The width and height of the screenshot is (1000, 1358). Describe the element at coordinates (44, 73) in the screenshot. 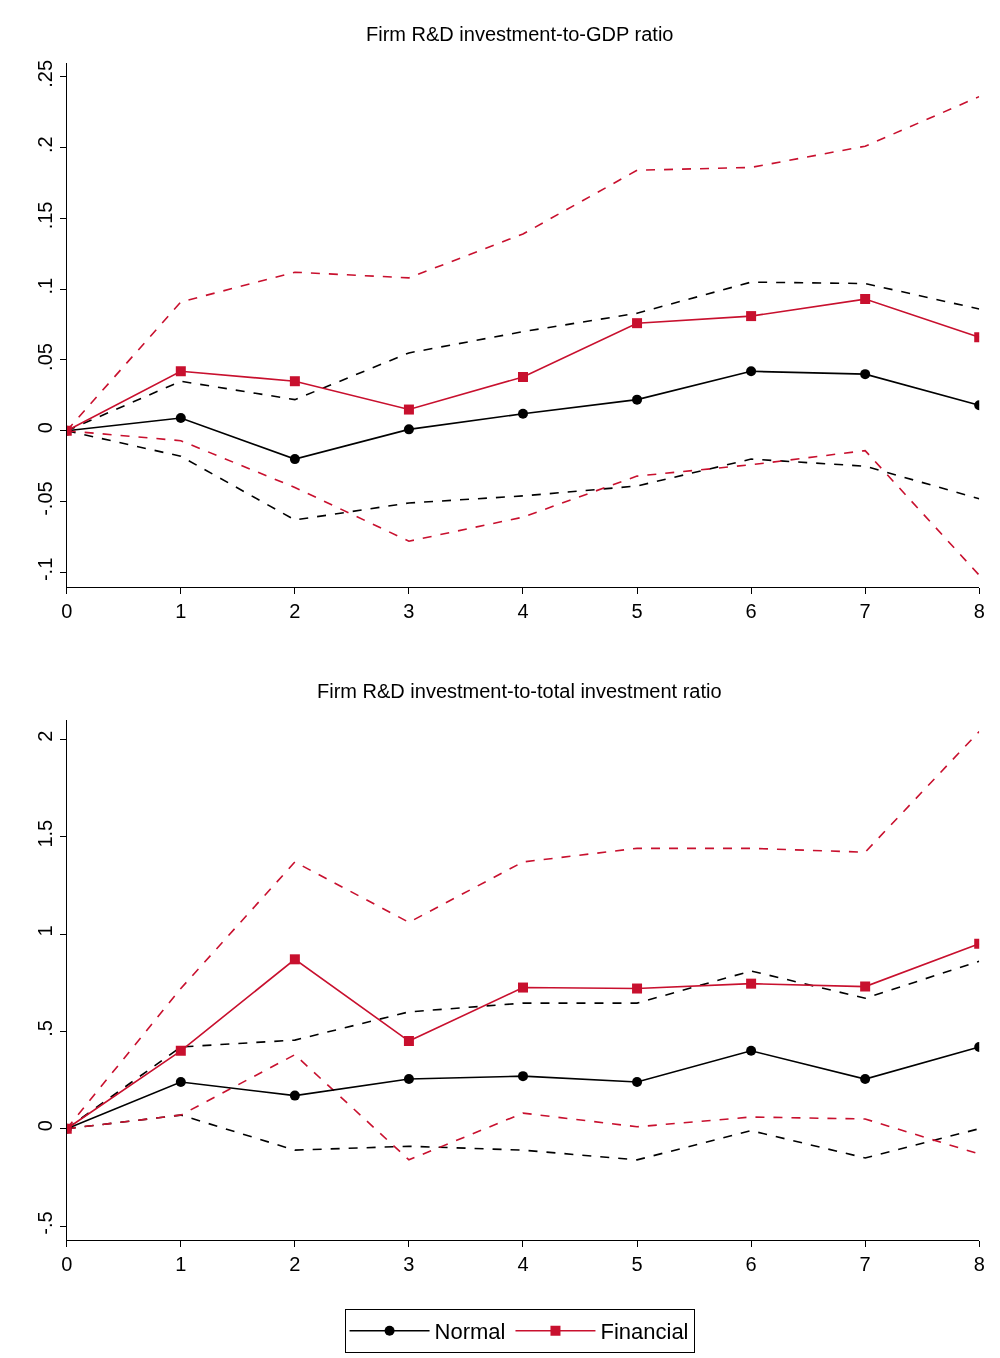

I see `y-tick-label: .25` at that location.